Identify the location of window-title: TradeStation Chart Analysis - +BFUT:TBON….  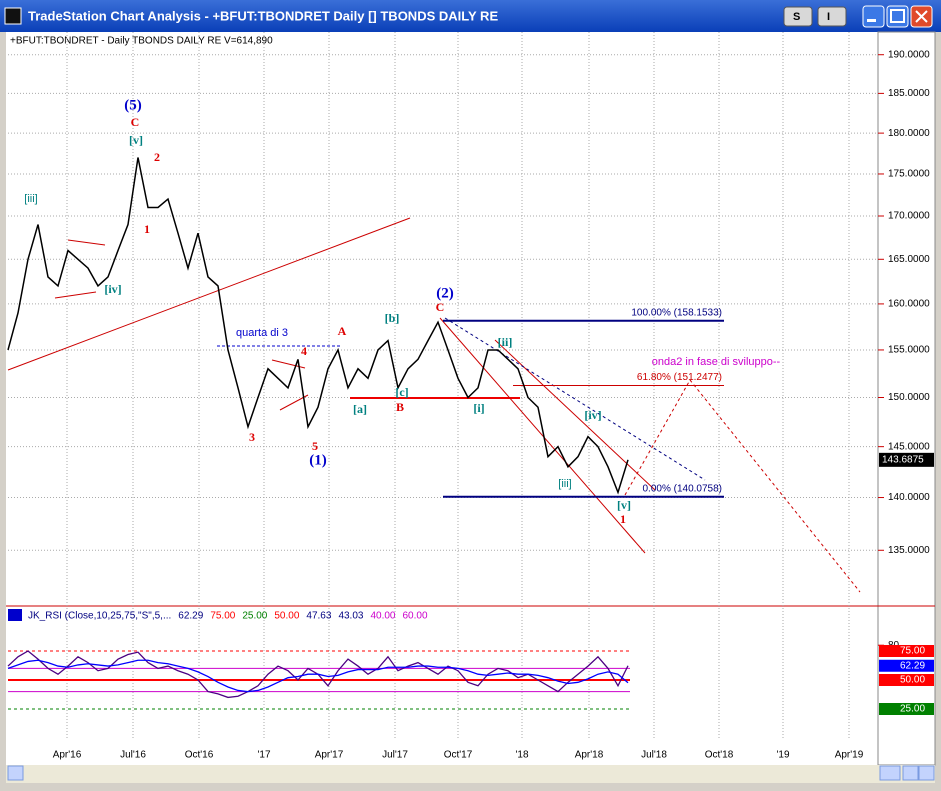
(263, 15).